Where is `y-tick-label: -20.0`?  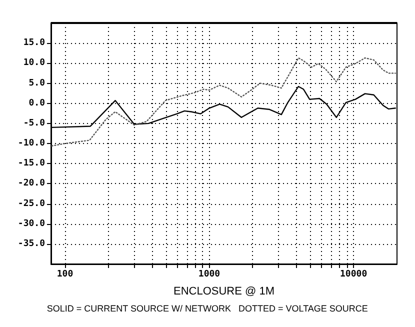 y-tick-label: -20.0 is located at coordinates (31, 183).